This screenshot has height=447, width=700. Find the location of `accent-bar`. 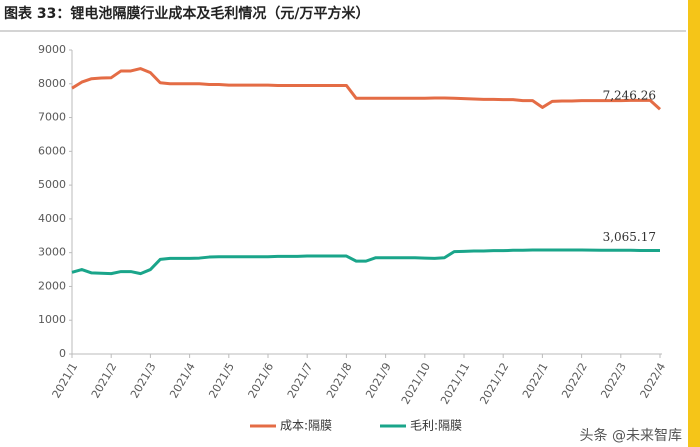

accent-bar is located at coordinates (694, 223).